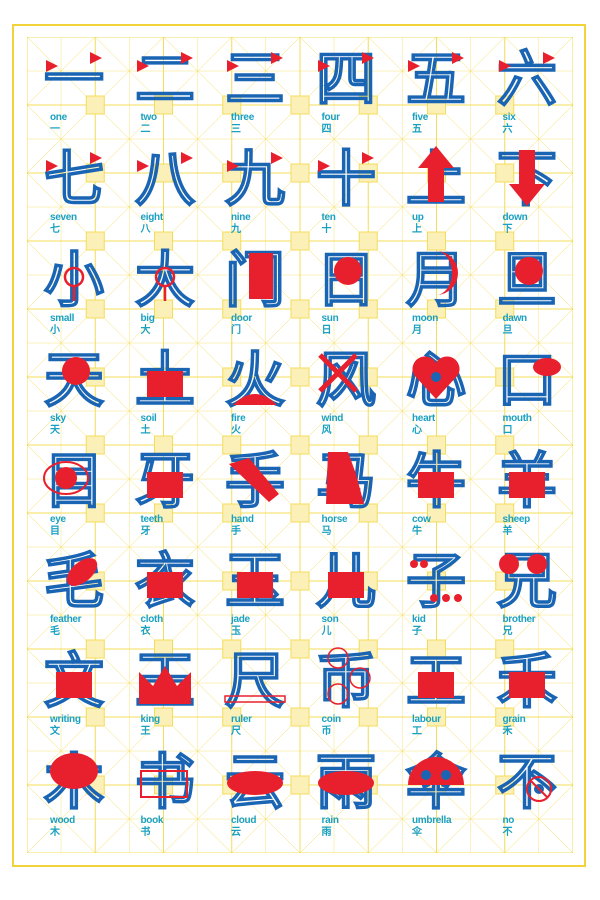 The width and height of the screenshot is (600, 900). I want to click on chinese-label: 子, so click(417, 631).